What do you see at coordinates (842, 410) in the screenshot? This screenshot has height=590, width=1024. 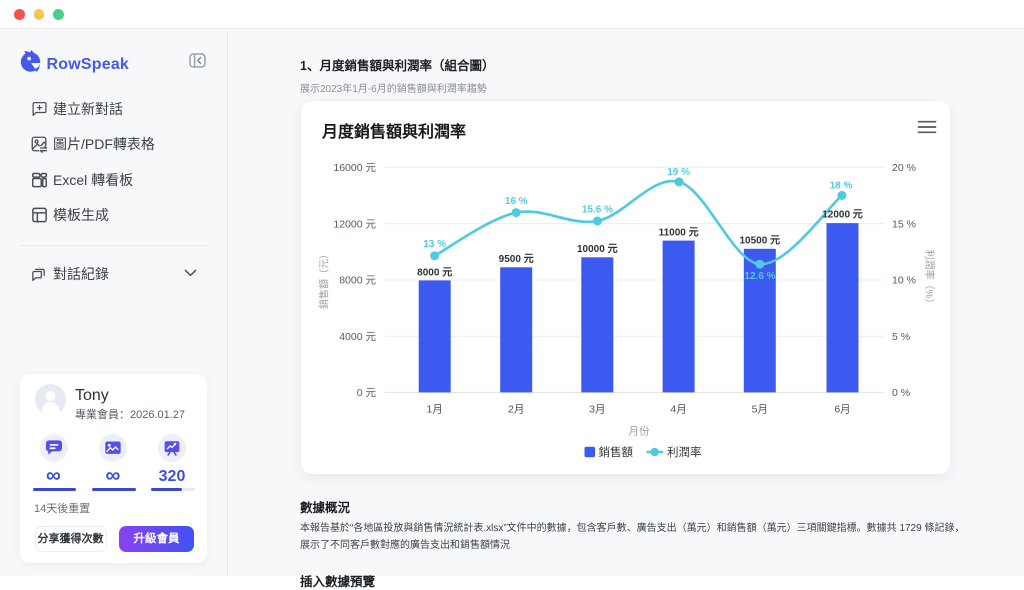 I see `svg-text: 6月` at bounding box center [842, 410].